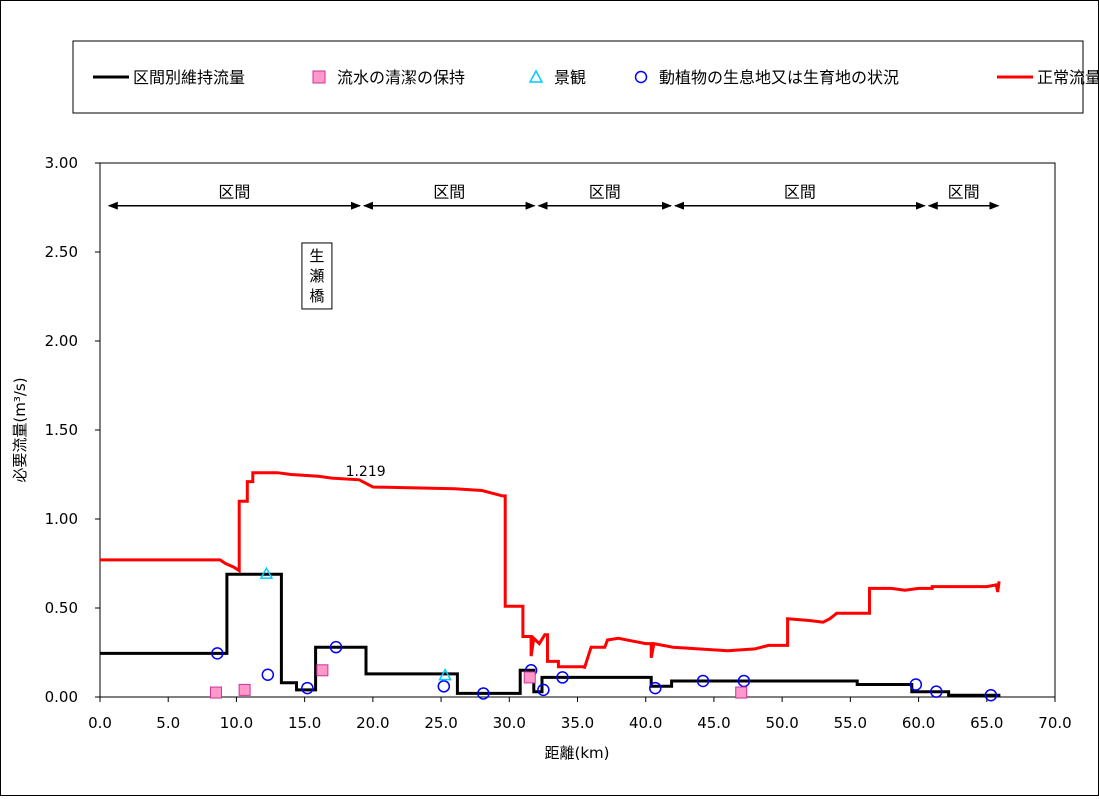 This screenshot has width=1099, height=799. What do you see at coordinates (401, 77) in the screenshot?
I see `legend-label: 流水の清潔の保持` at bounding box center [401, 77].